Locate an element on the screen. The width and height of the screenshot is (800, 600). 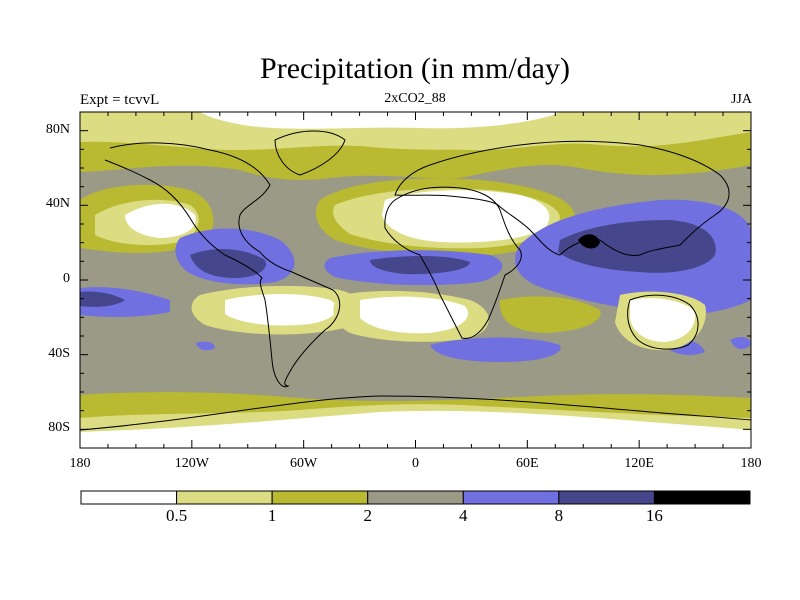
field-satl-dry is located at coordinates (414, 315).